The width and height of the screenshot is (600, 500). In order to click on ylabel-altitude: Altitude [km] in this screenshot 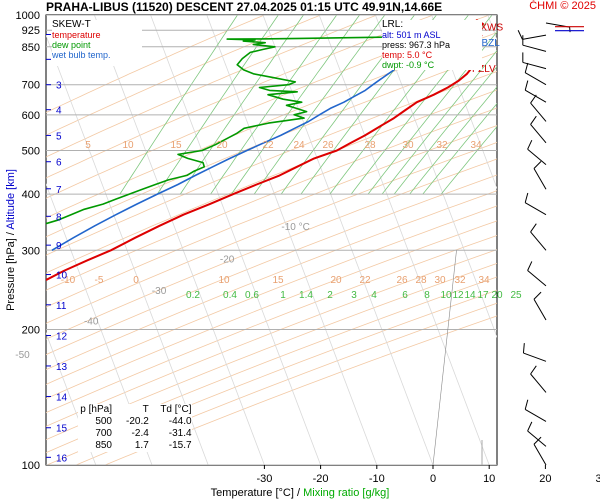, I will do `click(11, 199)`.